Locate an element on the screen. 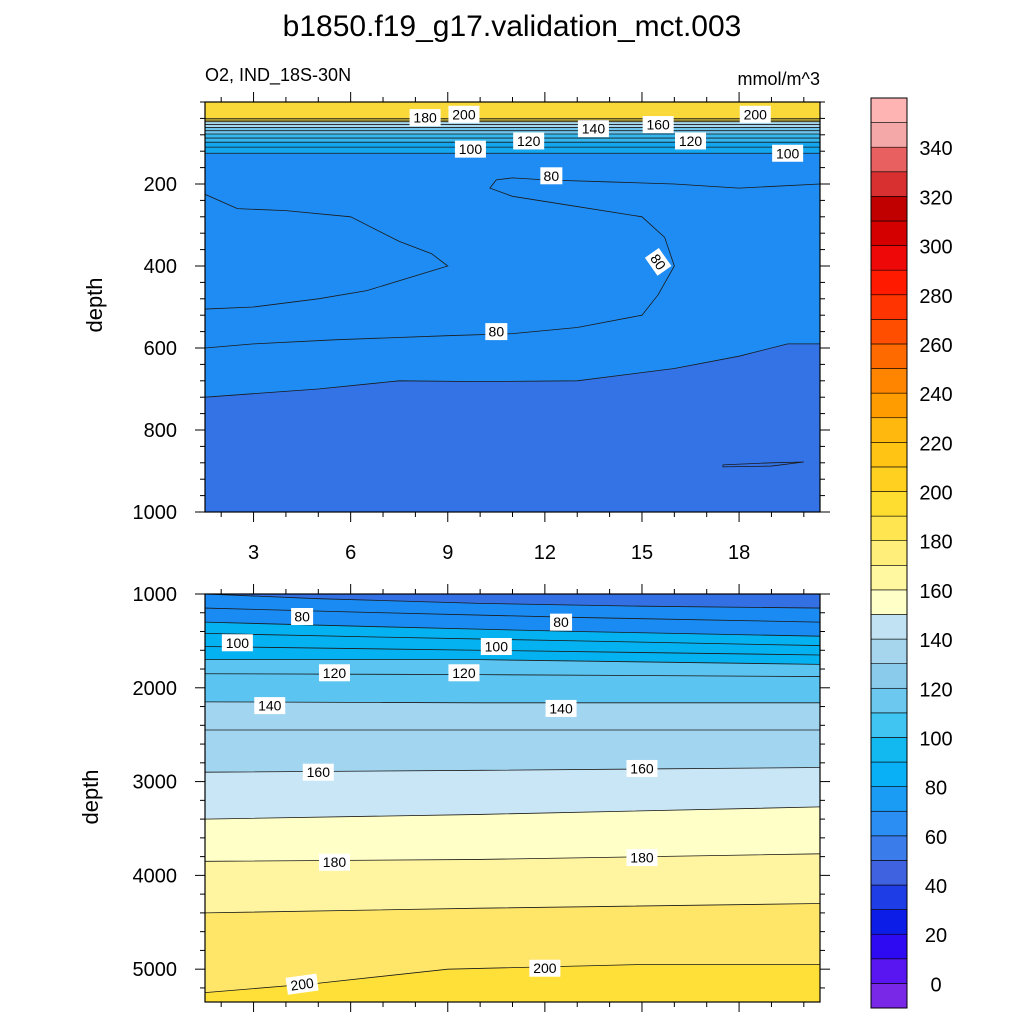  bottom-contour-label-text-6: 140 is located at coordinates (270, 706).